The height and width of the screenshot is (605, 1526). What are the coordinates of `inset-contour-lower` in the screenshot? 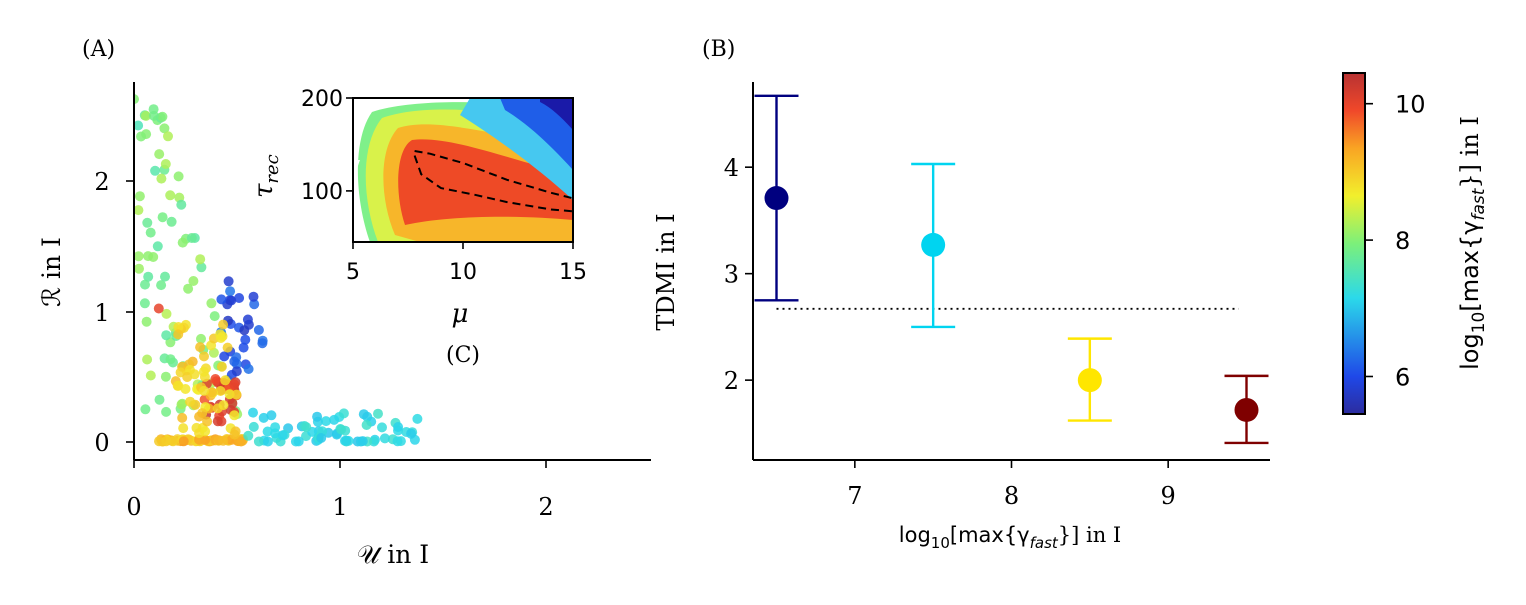 It's located at (493, 184).